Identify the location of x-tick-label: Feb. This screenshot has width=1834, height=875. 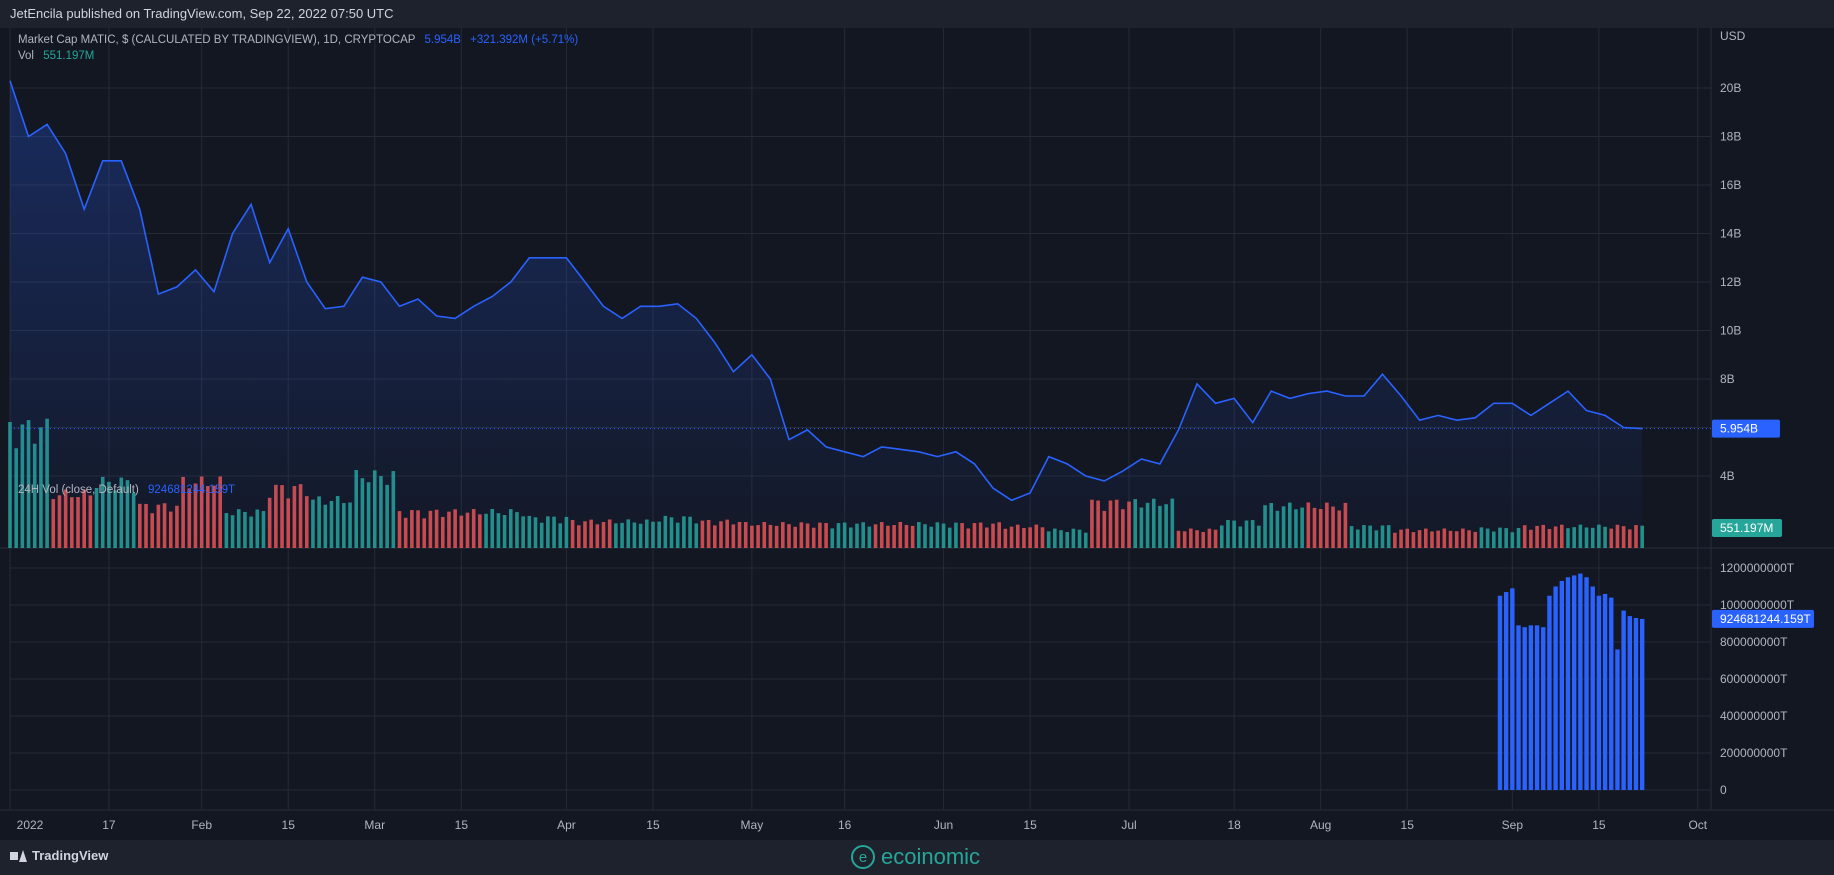
(201, 825).